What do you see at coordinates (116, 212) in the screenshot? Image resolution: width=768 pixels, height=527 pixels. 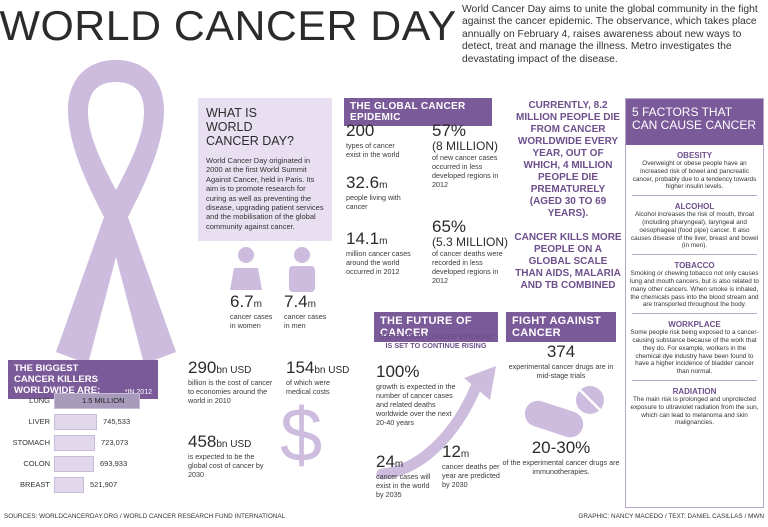 I see `ribbon-icon` at bounding box center [116, 212].